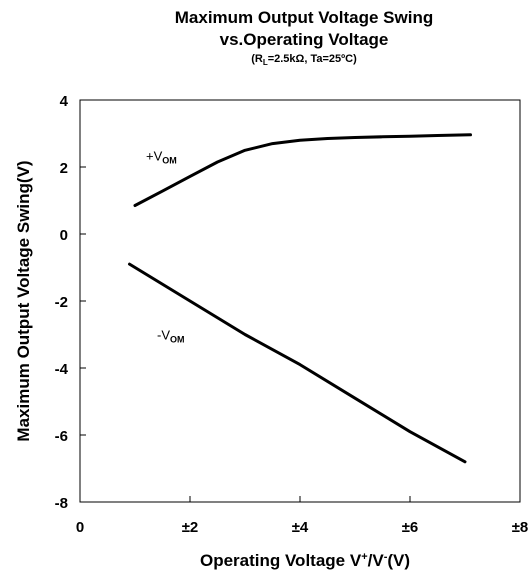  I want to click on x-tick-label: ±2, so click(190, 527).